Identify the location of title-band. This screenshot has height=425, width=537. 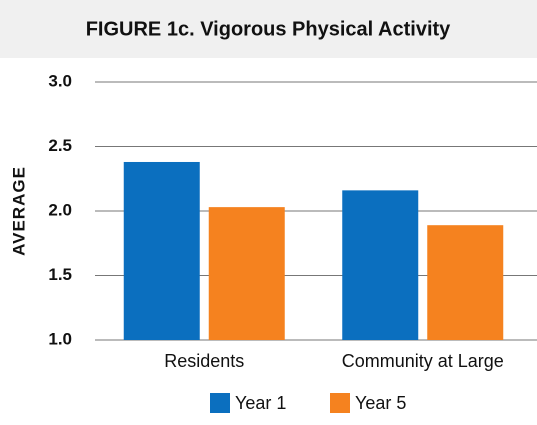
(268, 29).